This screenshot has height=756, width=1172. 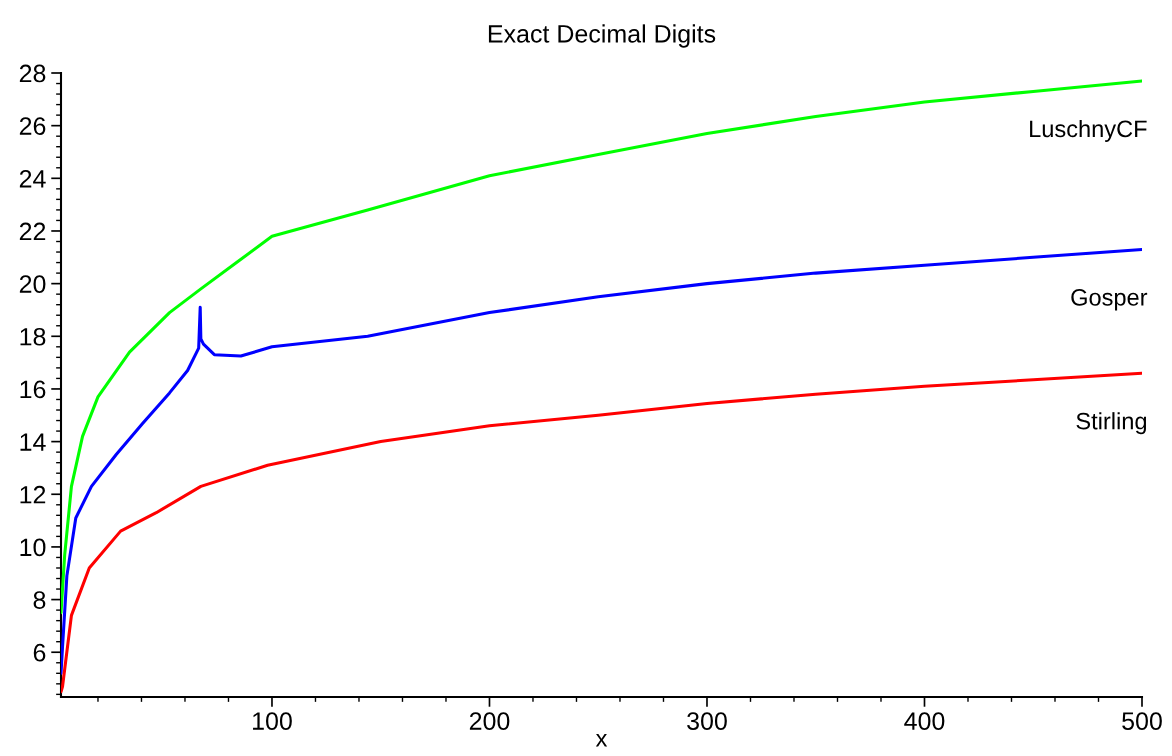 What do you see at coordinates (601, 740) in the screenshot?
I see `x-axis-title: x` at bounding box center [601, 740].